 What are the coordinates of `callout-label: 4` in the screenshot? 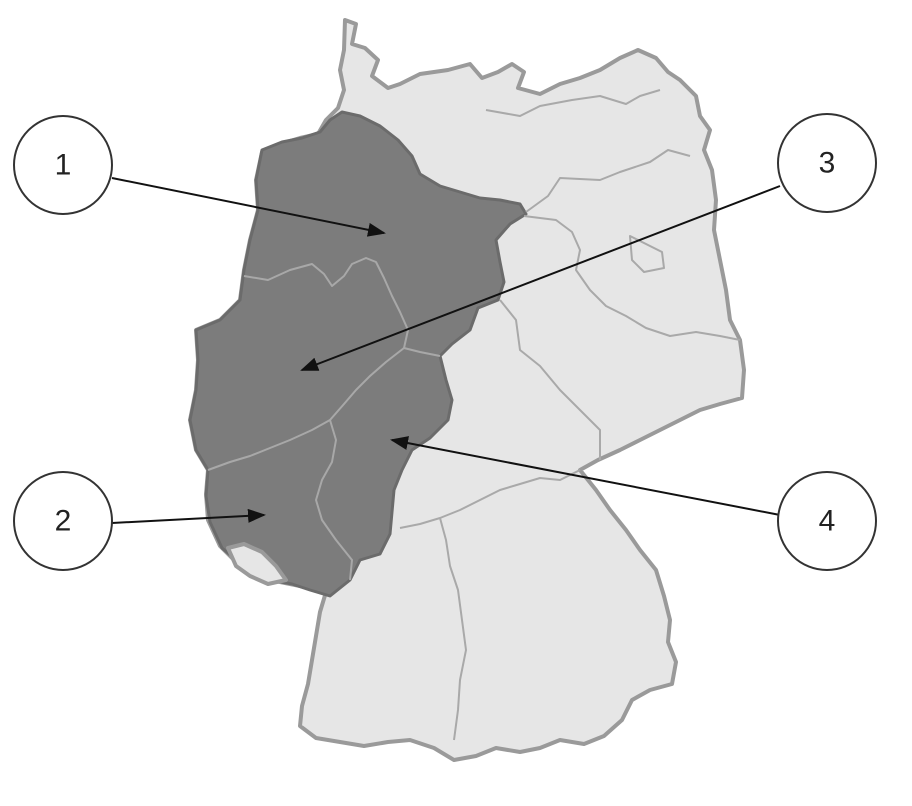 It's located at (827, 521).